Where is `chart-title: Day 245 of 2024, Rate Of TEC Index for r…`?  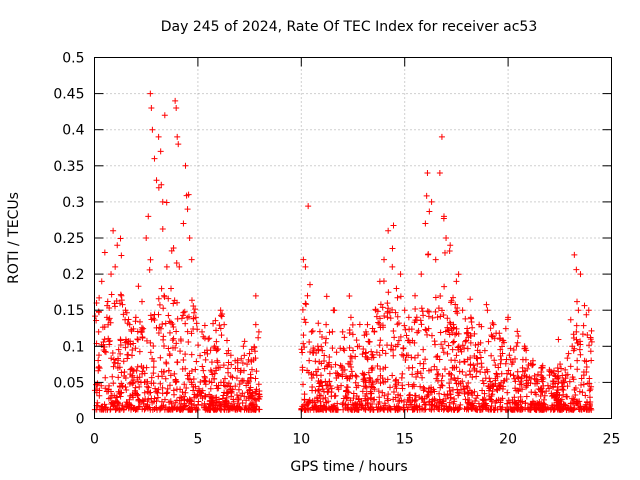 chart-title: Day 245 of 2024, Rate Of TEC Index for r… is located at coordinates (349, 27).